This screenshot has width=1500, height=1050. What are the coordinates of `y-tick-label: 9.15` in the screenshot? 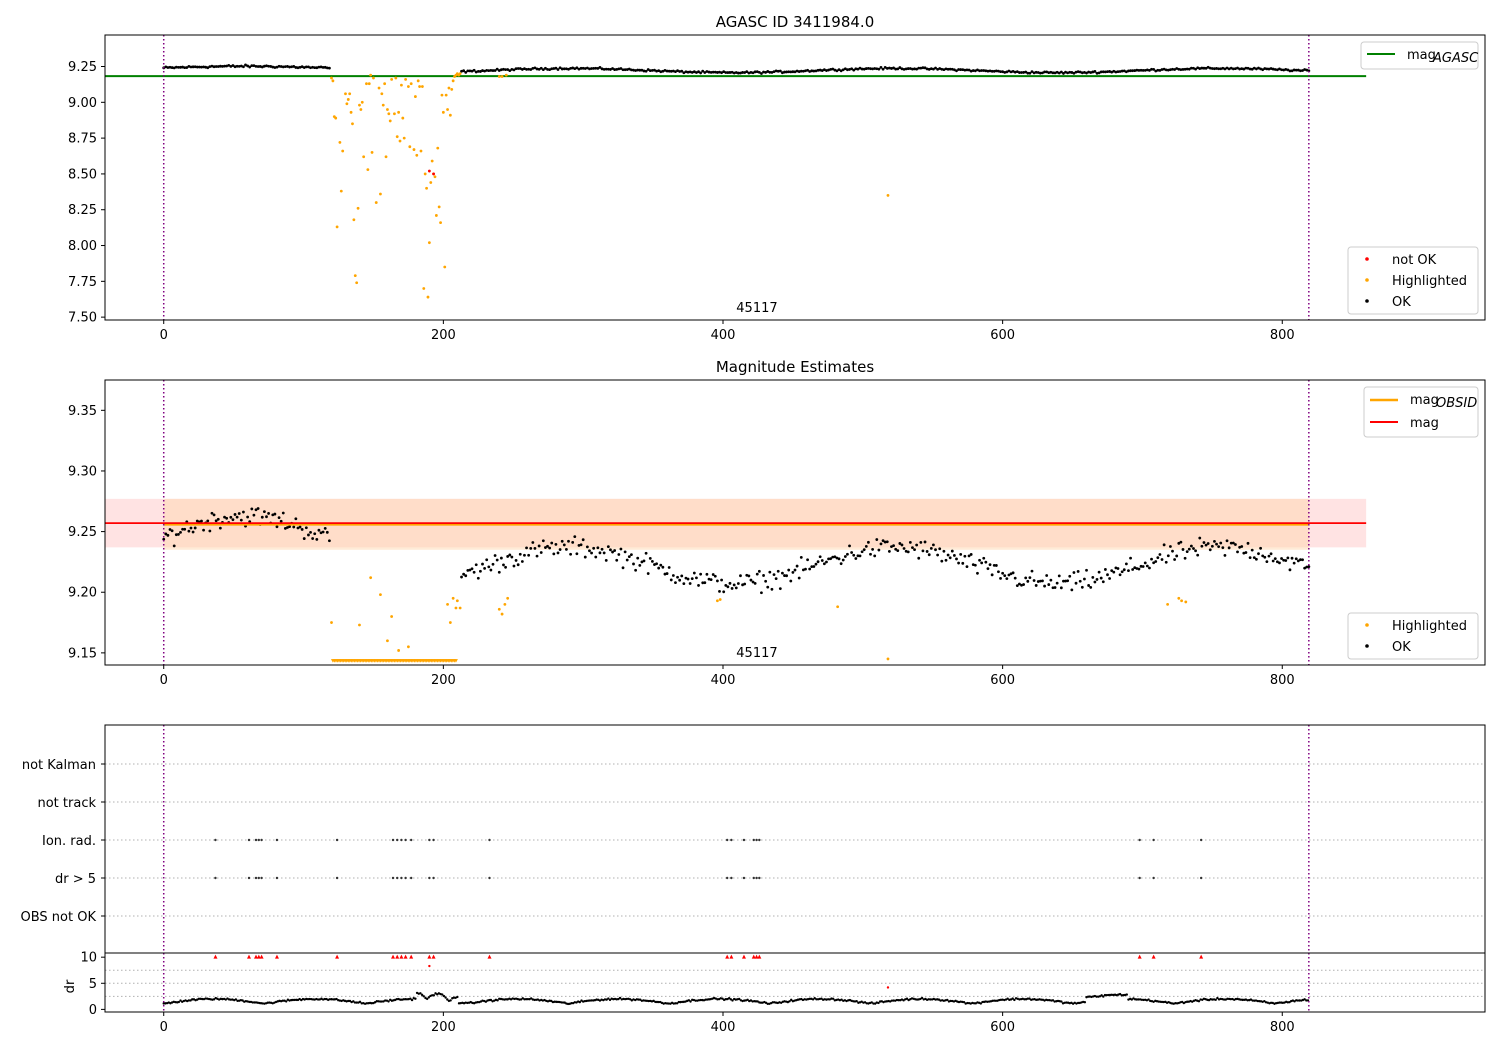 It's located at (82, 653).